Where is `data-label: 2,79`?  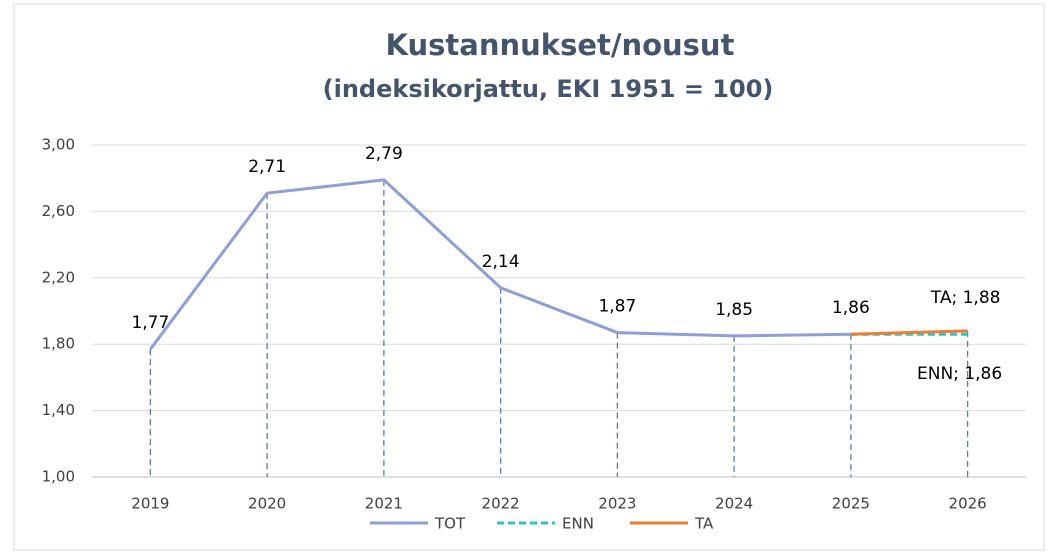 data-label: 2,79 is located at coordinates (384, 154).